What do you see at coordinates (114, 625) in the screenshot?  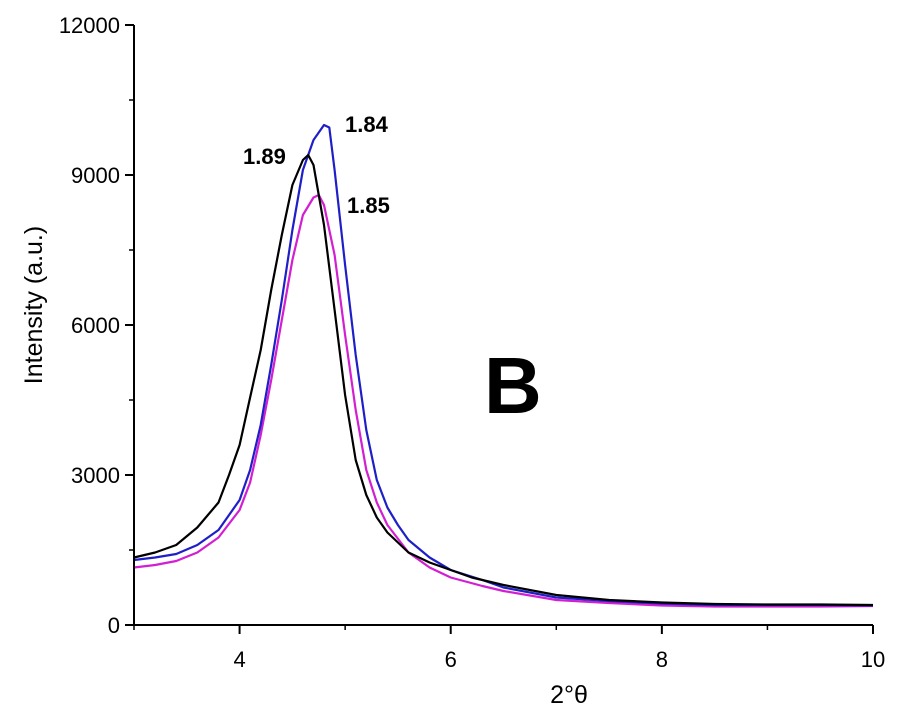 I see `y-tick-label: 0` at bounding box center [114, 625].